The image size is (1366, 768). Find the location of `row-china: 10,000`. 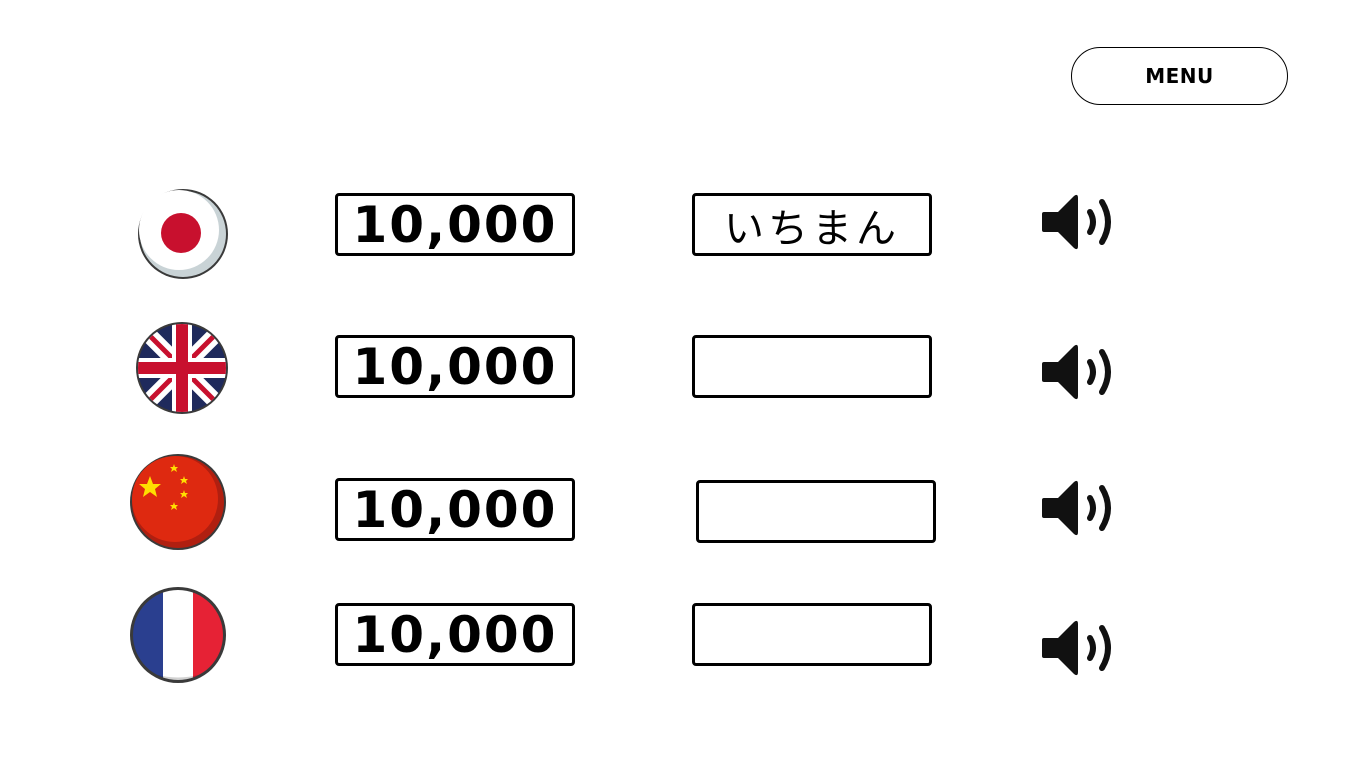

row-china: 10,000 is located at coordinates (683, 502).